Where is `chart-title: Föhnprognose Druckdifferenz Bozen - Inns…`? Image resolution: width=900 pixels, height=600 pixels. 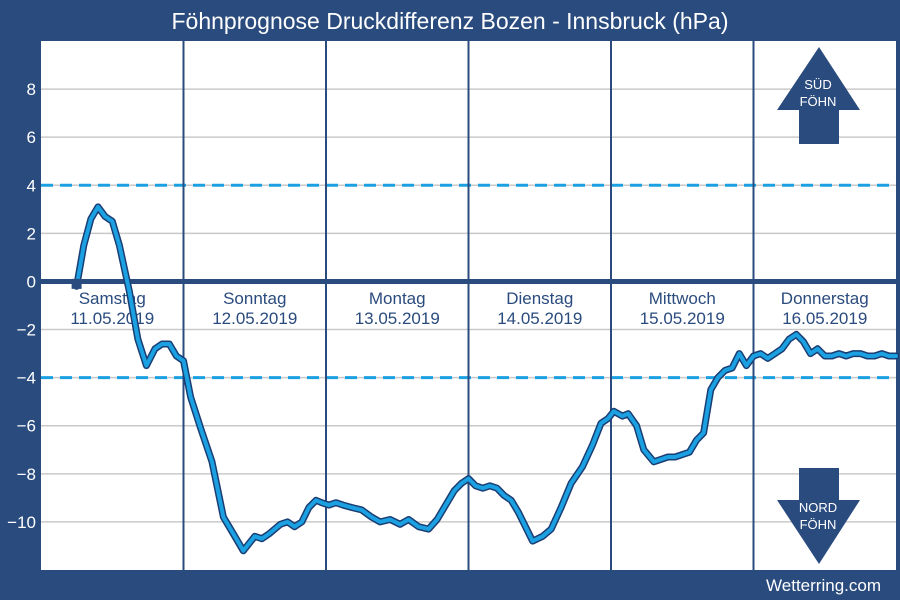 chart-title: Föhnprognose Druckdifferenz Bozen - Inns… is located at coordinates (450, 21).